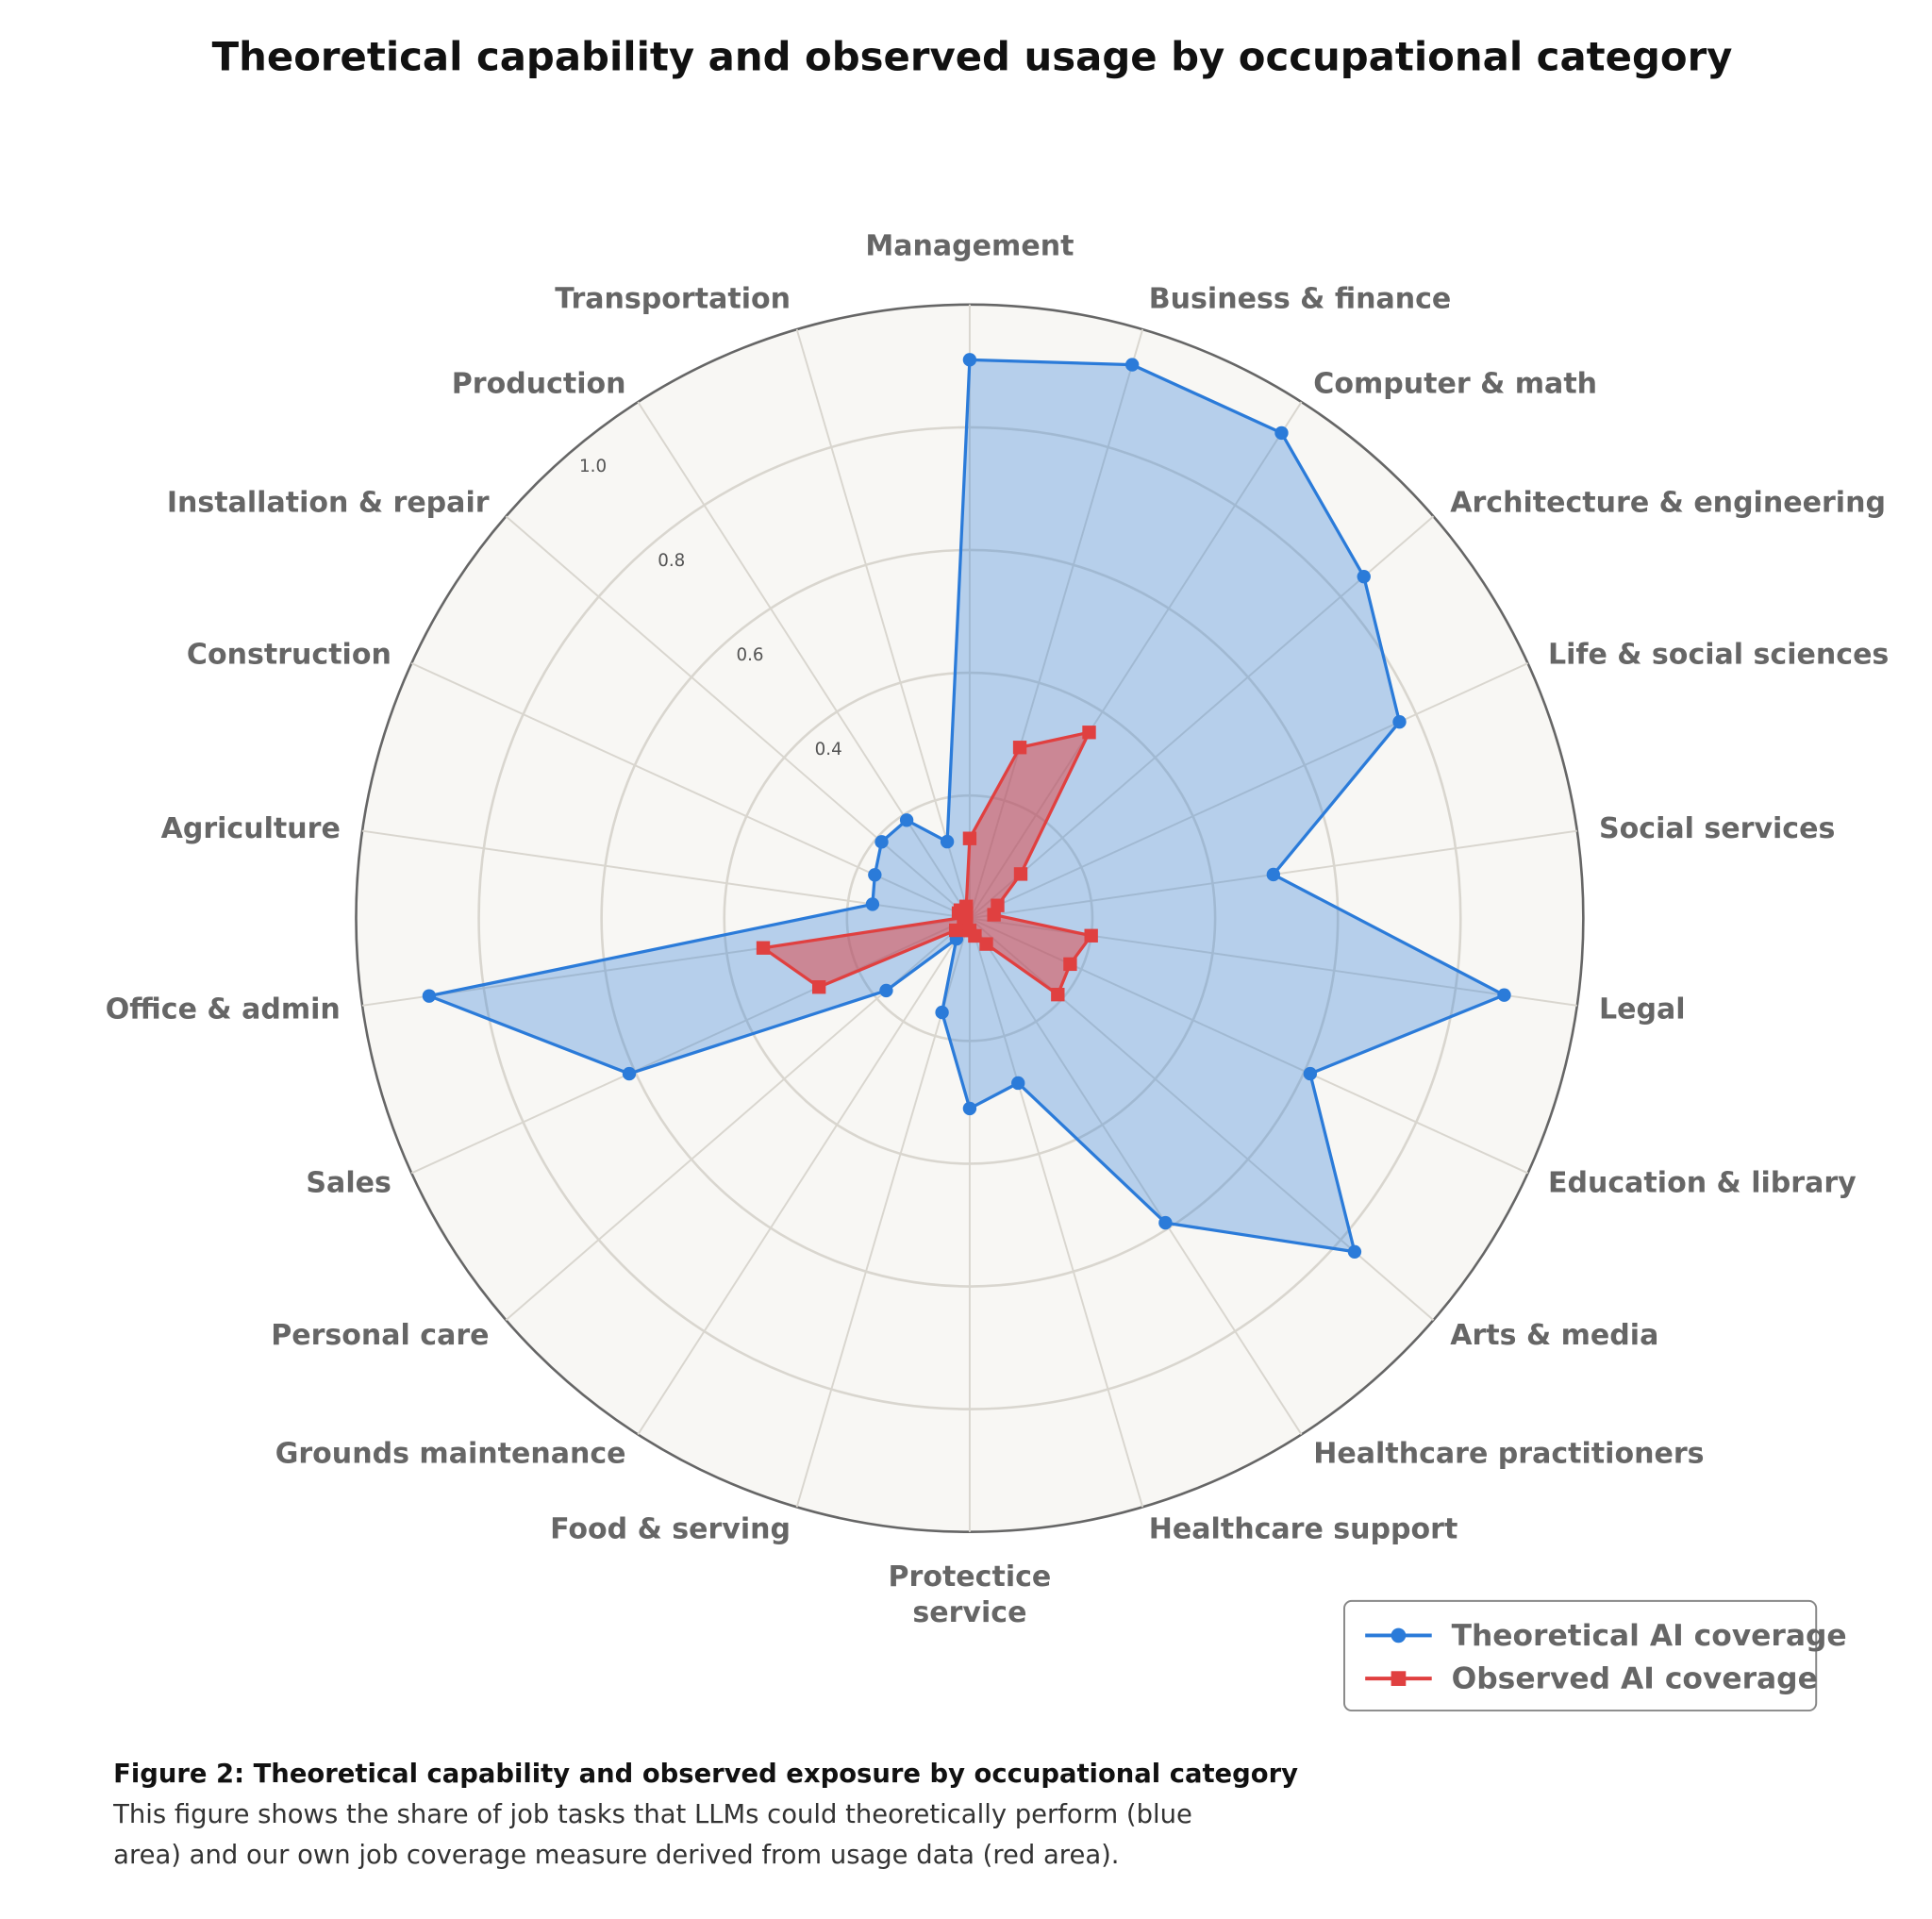 The height and width of the screenshot is (1919, 1932). Describe the element at coordinates (224, 1009) in the screenshot. I see `category-label: Office & admin` at that location.